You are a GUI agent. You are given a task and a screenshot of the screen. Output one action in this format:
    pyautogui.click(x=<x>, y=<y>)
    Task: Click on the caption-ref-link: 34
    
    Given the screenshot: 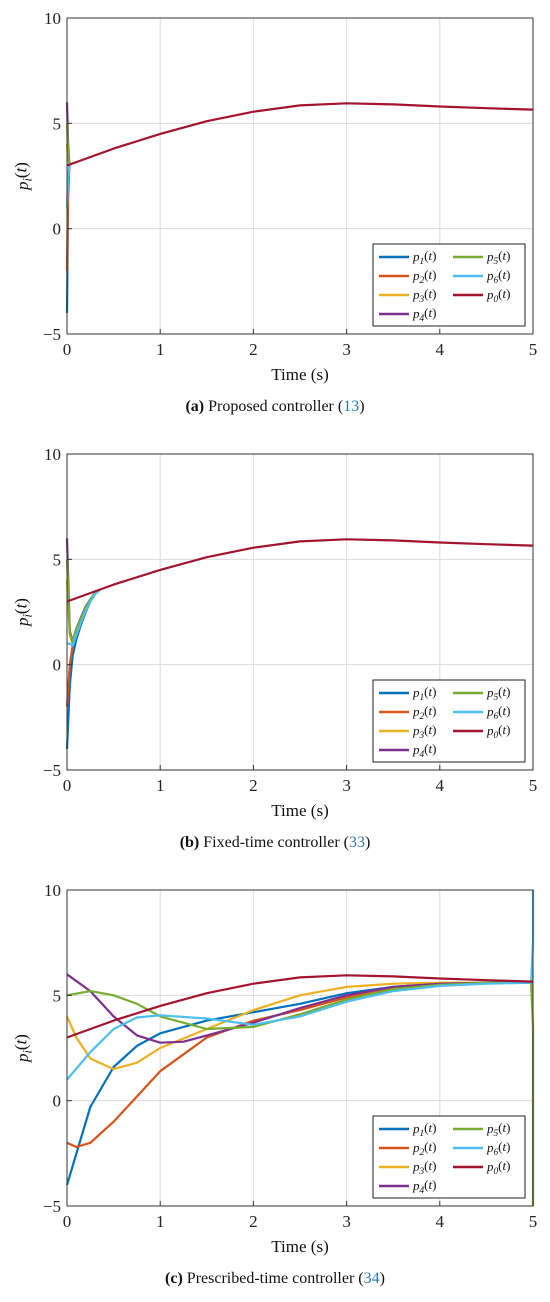 What is the action you would take?
    pyautogui.click(x=371, y=1278)
    